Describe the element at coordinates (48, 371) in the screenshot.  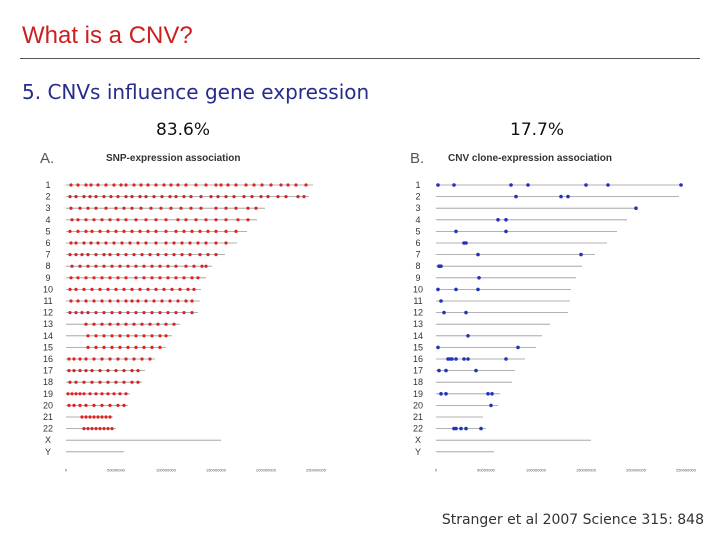
I see `chromosome-label-17: 17` at that location.